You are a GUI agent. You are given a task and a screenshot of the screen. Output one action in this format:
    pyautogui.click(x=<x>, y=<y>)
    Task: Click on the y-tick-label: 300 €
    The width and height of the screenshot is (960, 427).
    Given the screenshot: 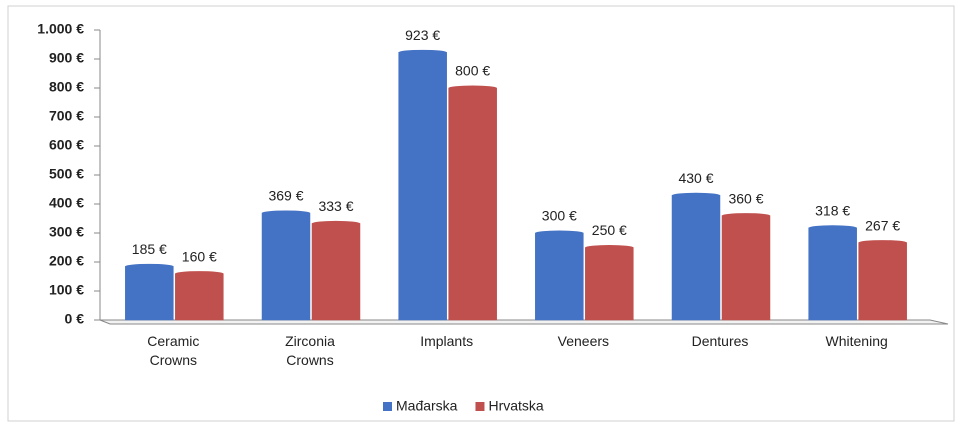 What is the action you would take?
    pyautogui.click(x=66, y=232)
    